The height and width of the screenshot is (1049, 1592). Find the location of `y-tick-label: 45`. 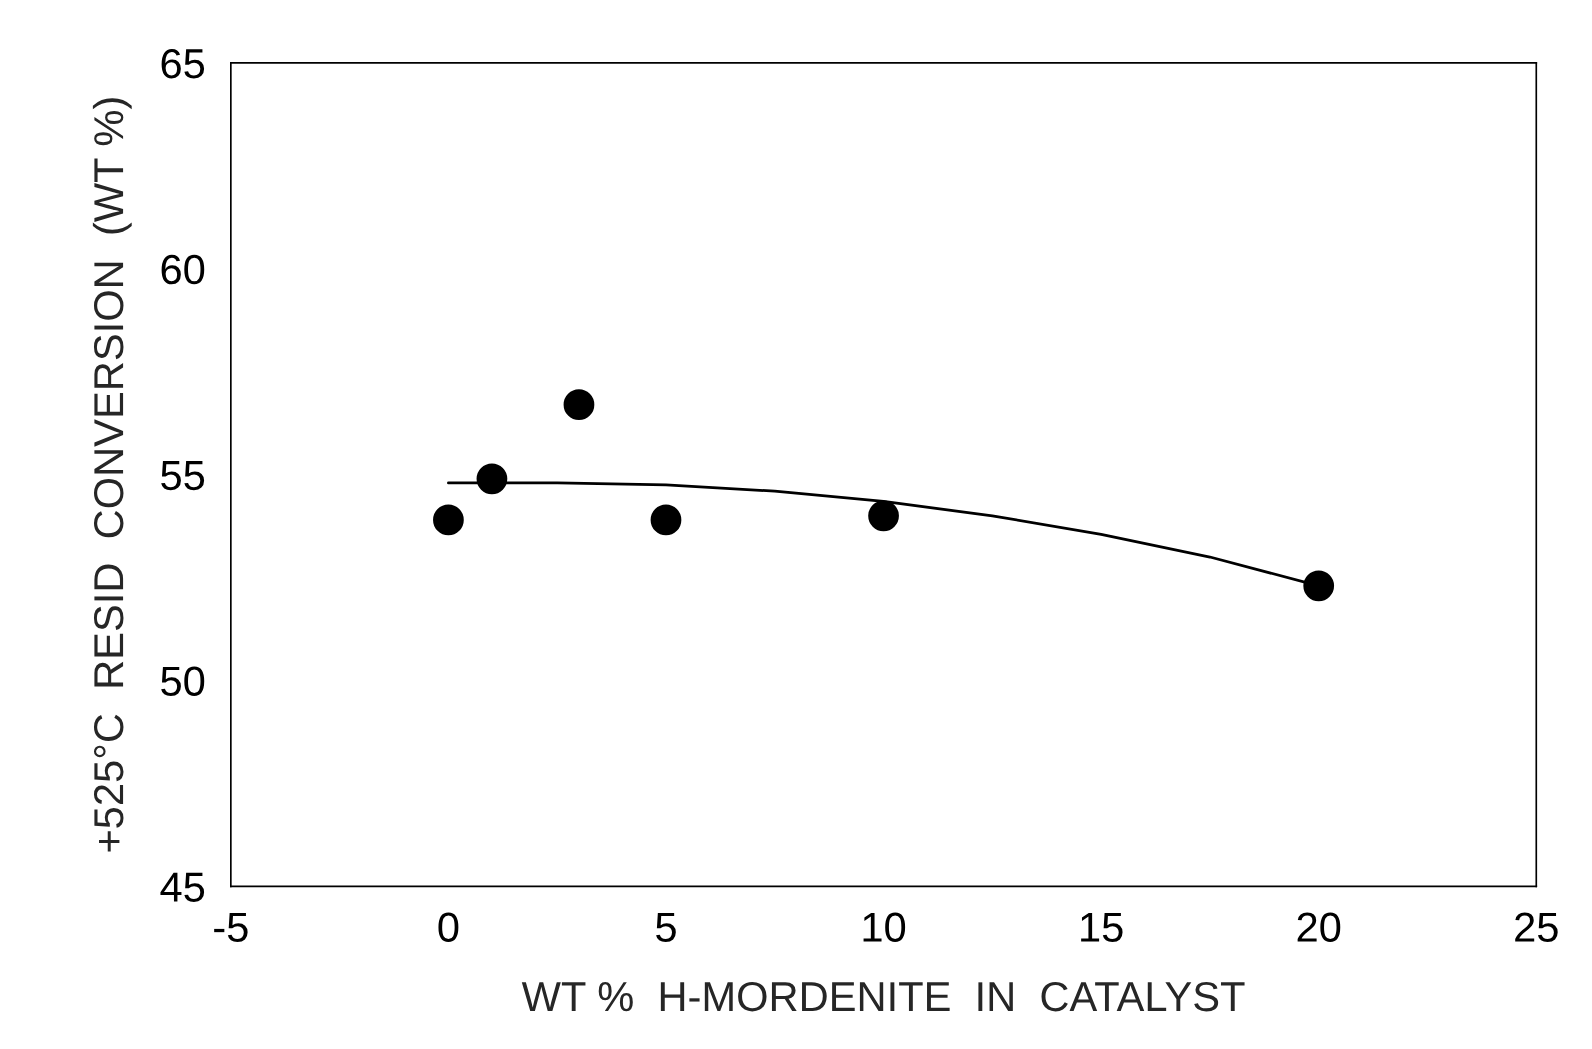

y-tick-label: 45 is located at coordinates (182, 887).